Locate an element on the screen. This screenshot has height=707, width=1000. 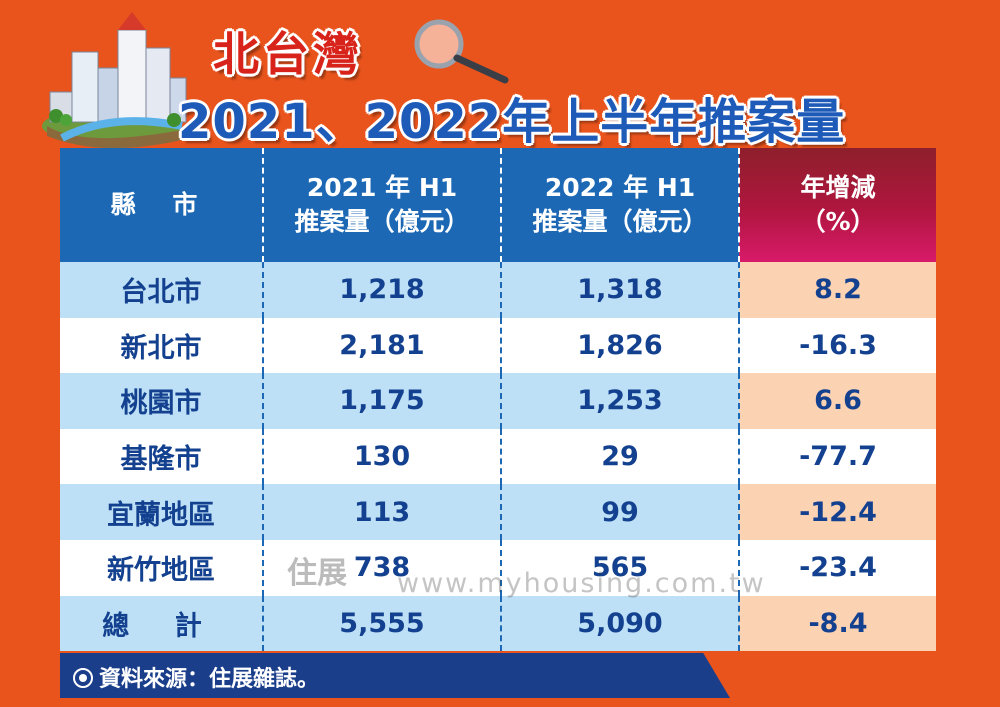
magnifier-icon is located at coordinates (461, 51).